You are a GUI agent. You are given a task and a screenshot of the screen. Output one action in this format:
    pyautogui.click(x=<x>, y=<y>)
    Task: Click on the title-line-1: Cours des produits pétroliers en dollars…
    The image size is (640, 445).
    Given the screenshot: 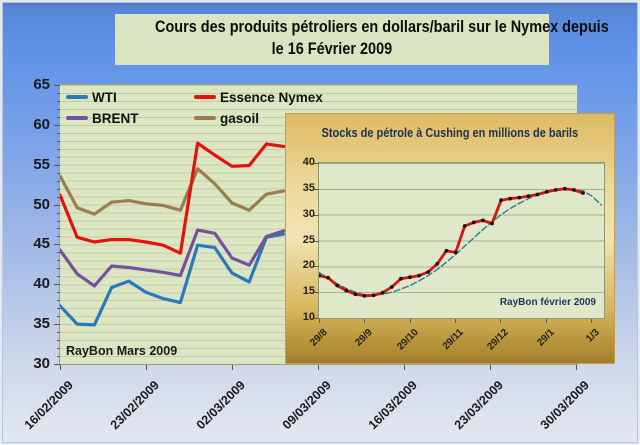 What is the action you would take?
    pyautogui.click(x=382, y=26)
    